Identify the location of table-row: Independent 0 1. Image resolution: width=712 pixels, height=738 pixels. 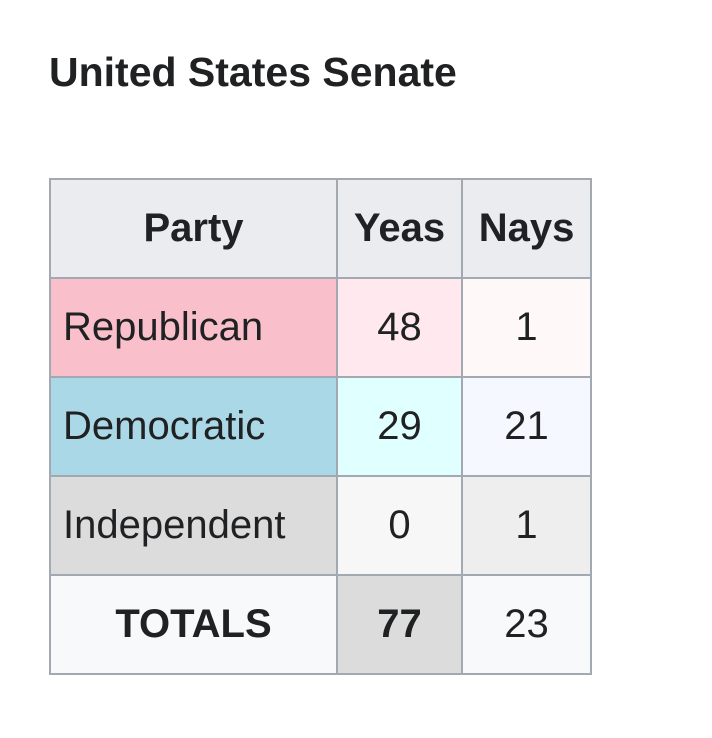
(320, 525).